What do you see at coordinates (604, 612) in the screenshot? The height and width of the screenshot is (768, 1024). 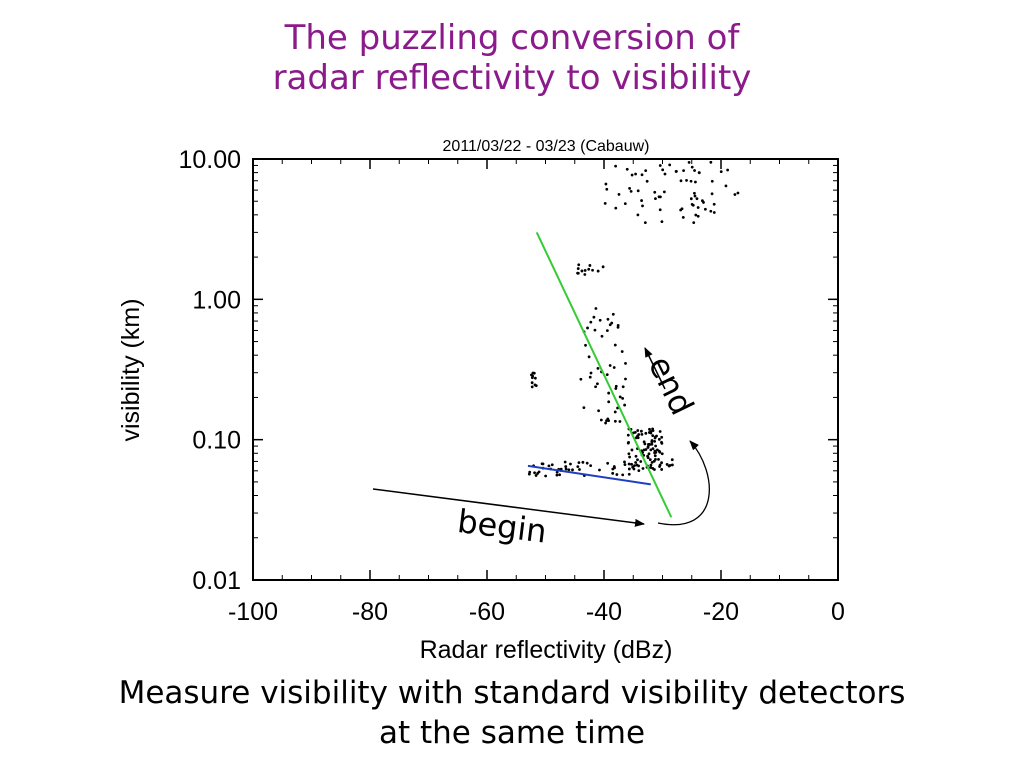 I see `x-tick-label: -40` at bounding box center [604, 612].